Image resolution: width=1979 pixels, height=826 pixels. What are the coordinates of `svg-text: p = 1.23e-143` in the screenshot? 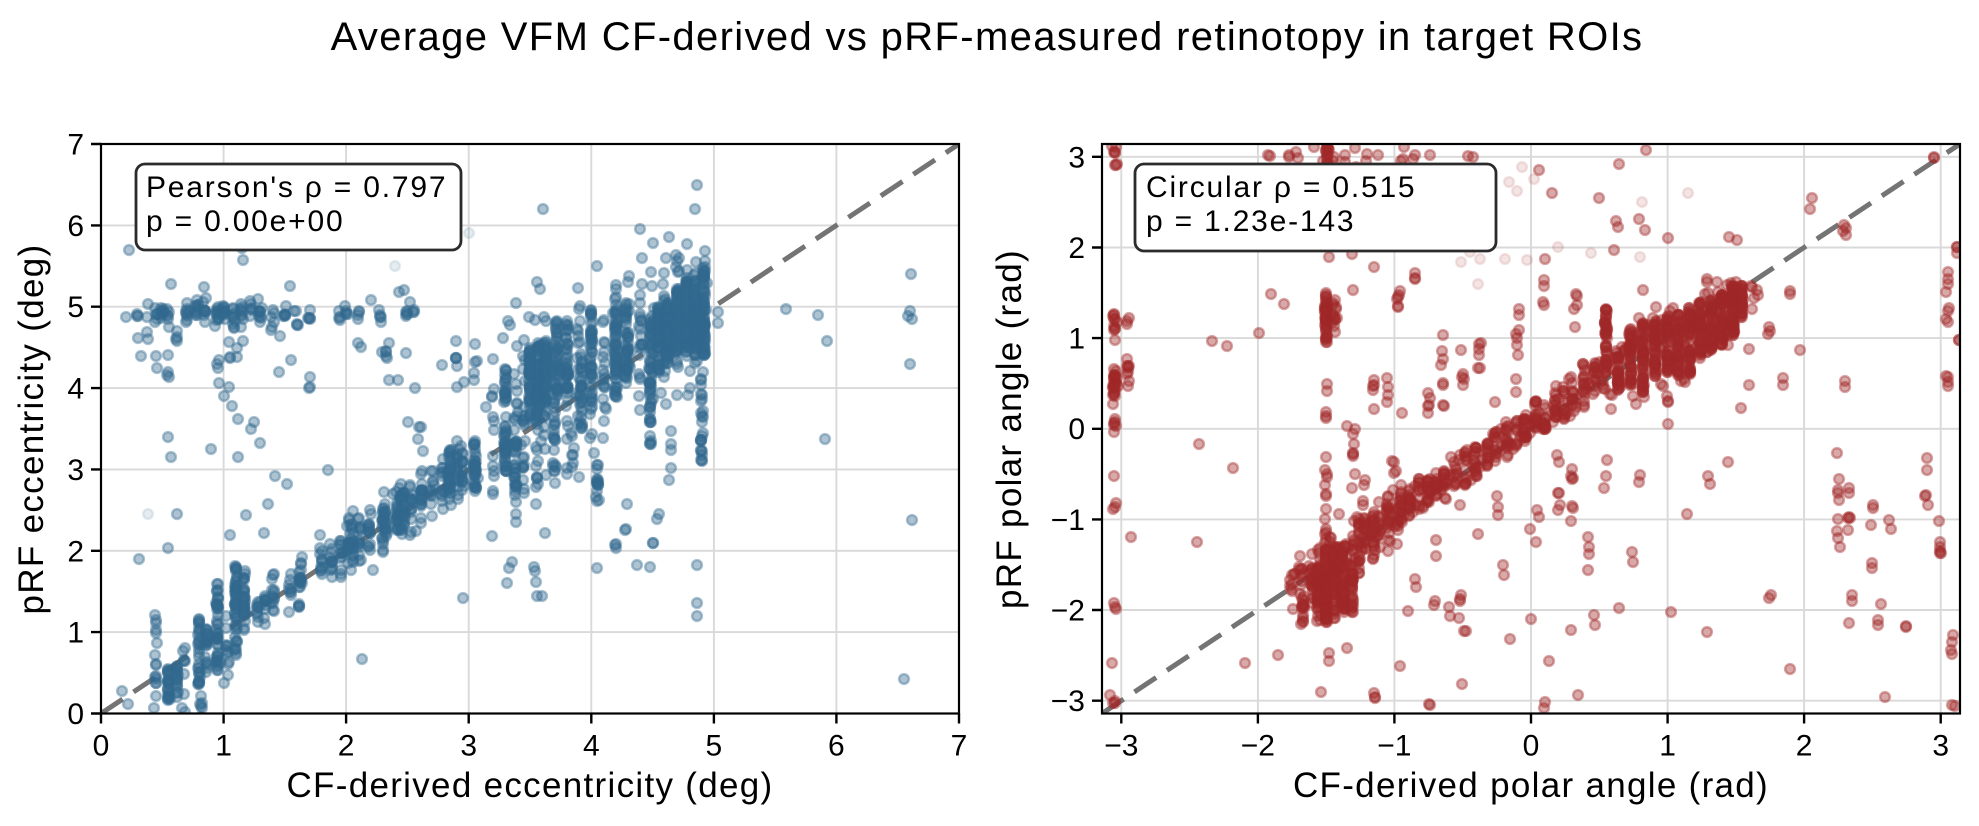 It's located at (1250, 221).